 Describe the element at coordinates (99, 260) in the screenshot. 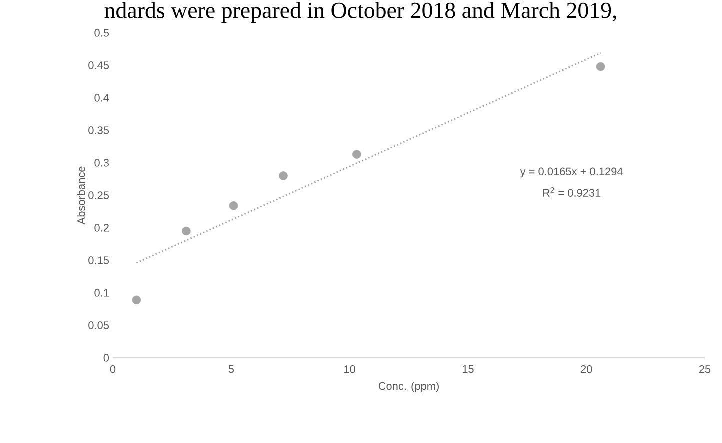

I see `y-tick-label: 0.15` at that location.